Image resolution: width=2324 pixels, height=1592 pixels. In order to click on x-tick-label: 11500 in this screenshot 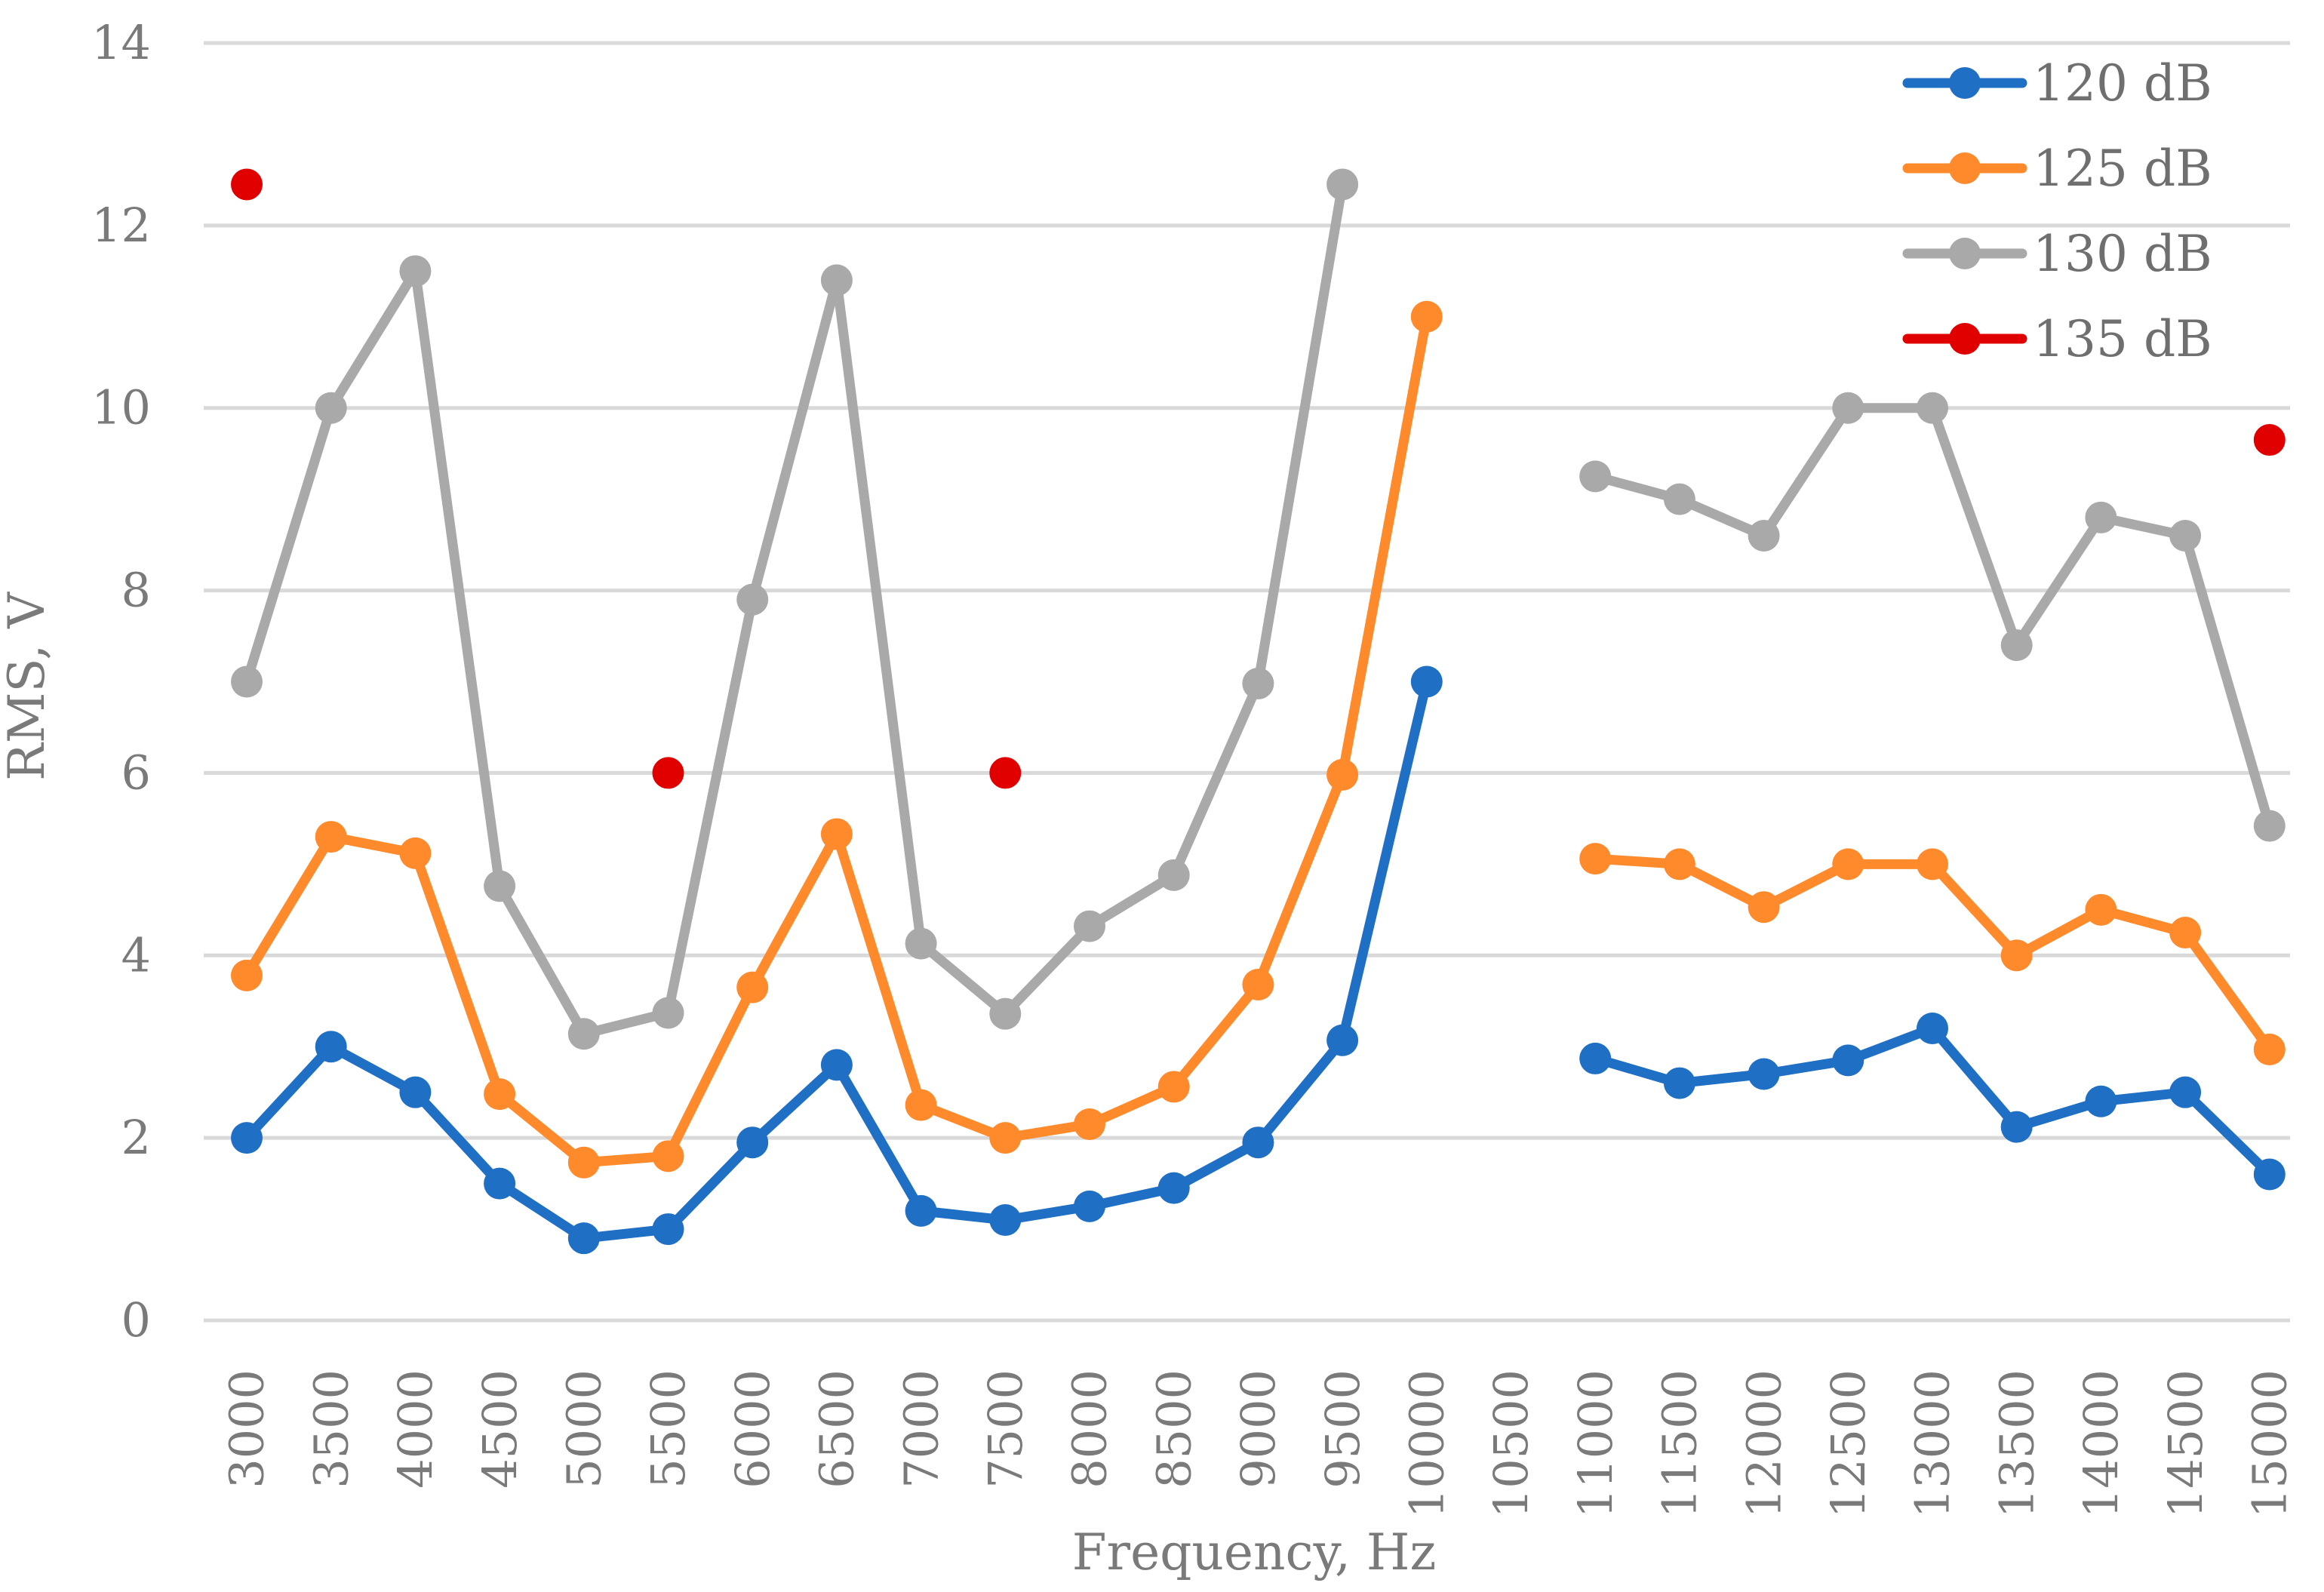, I will do `click(1680, 1443)`.